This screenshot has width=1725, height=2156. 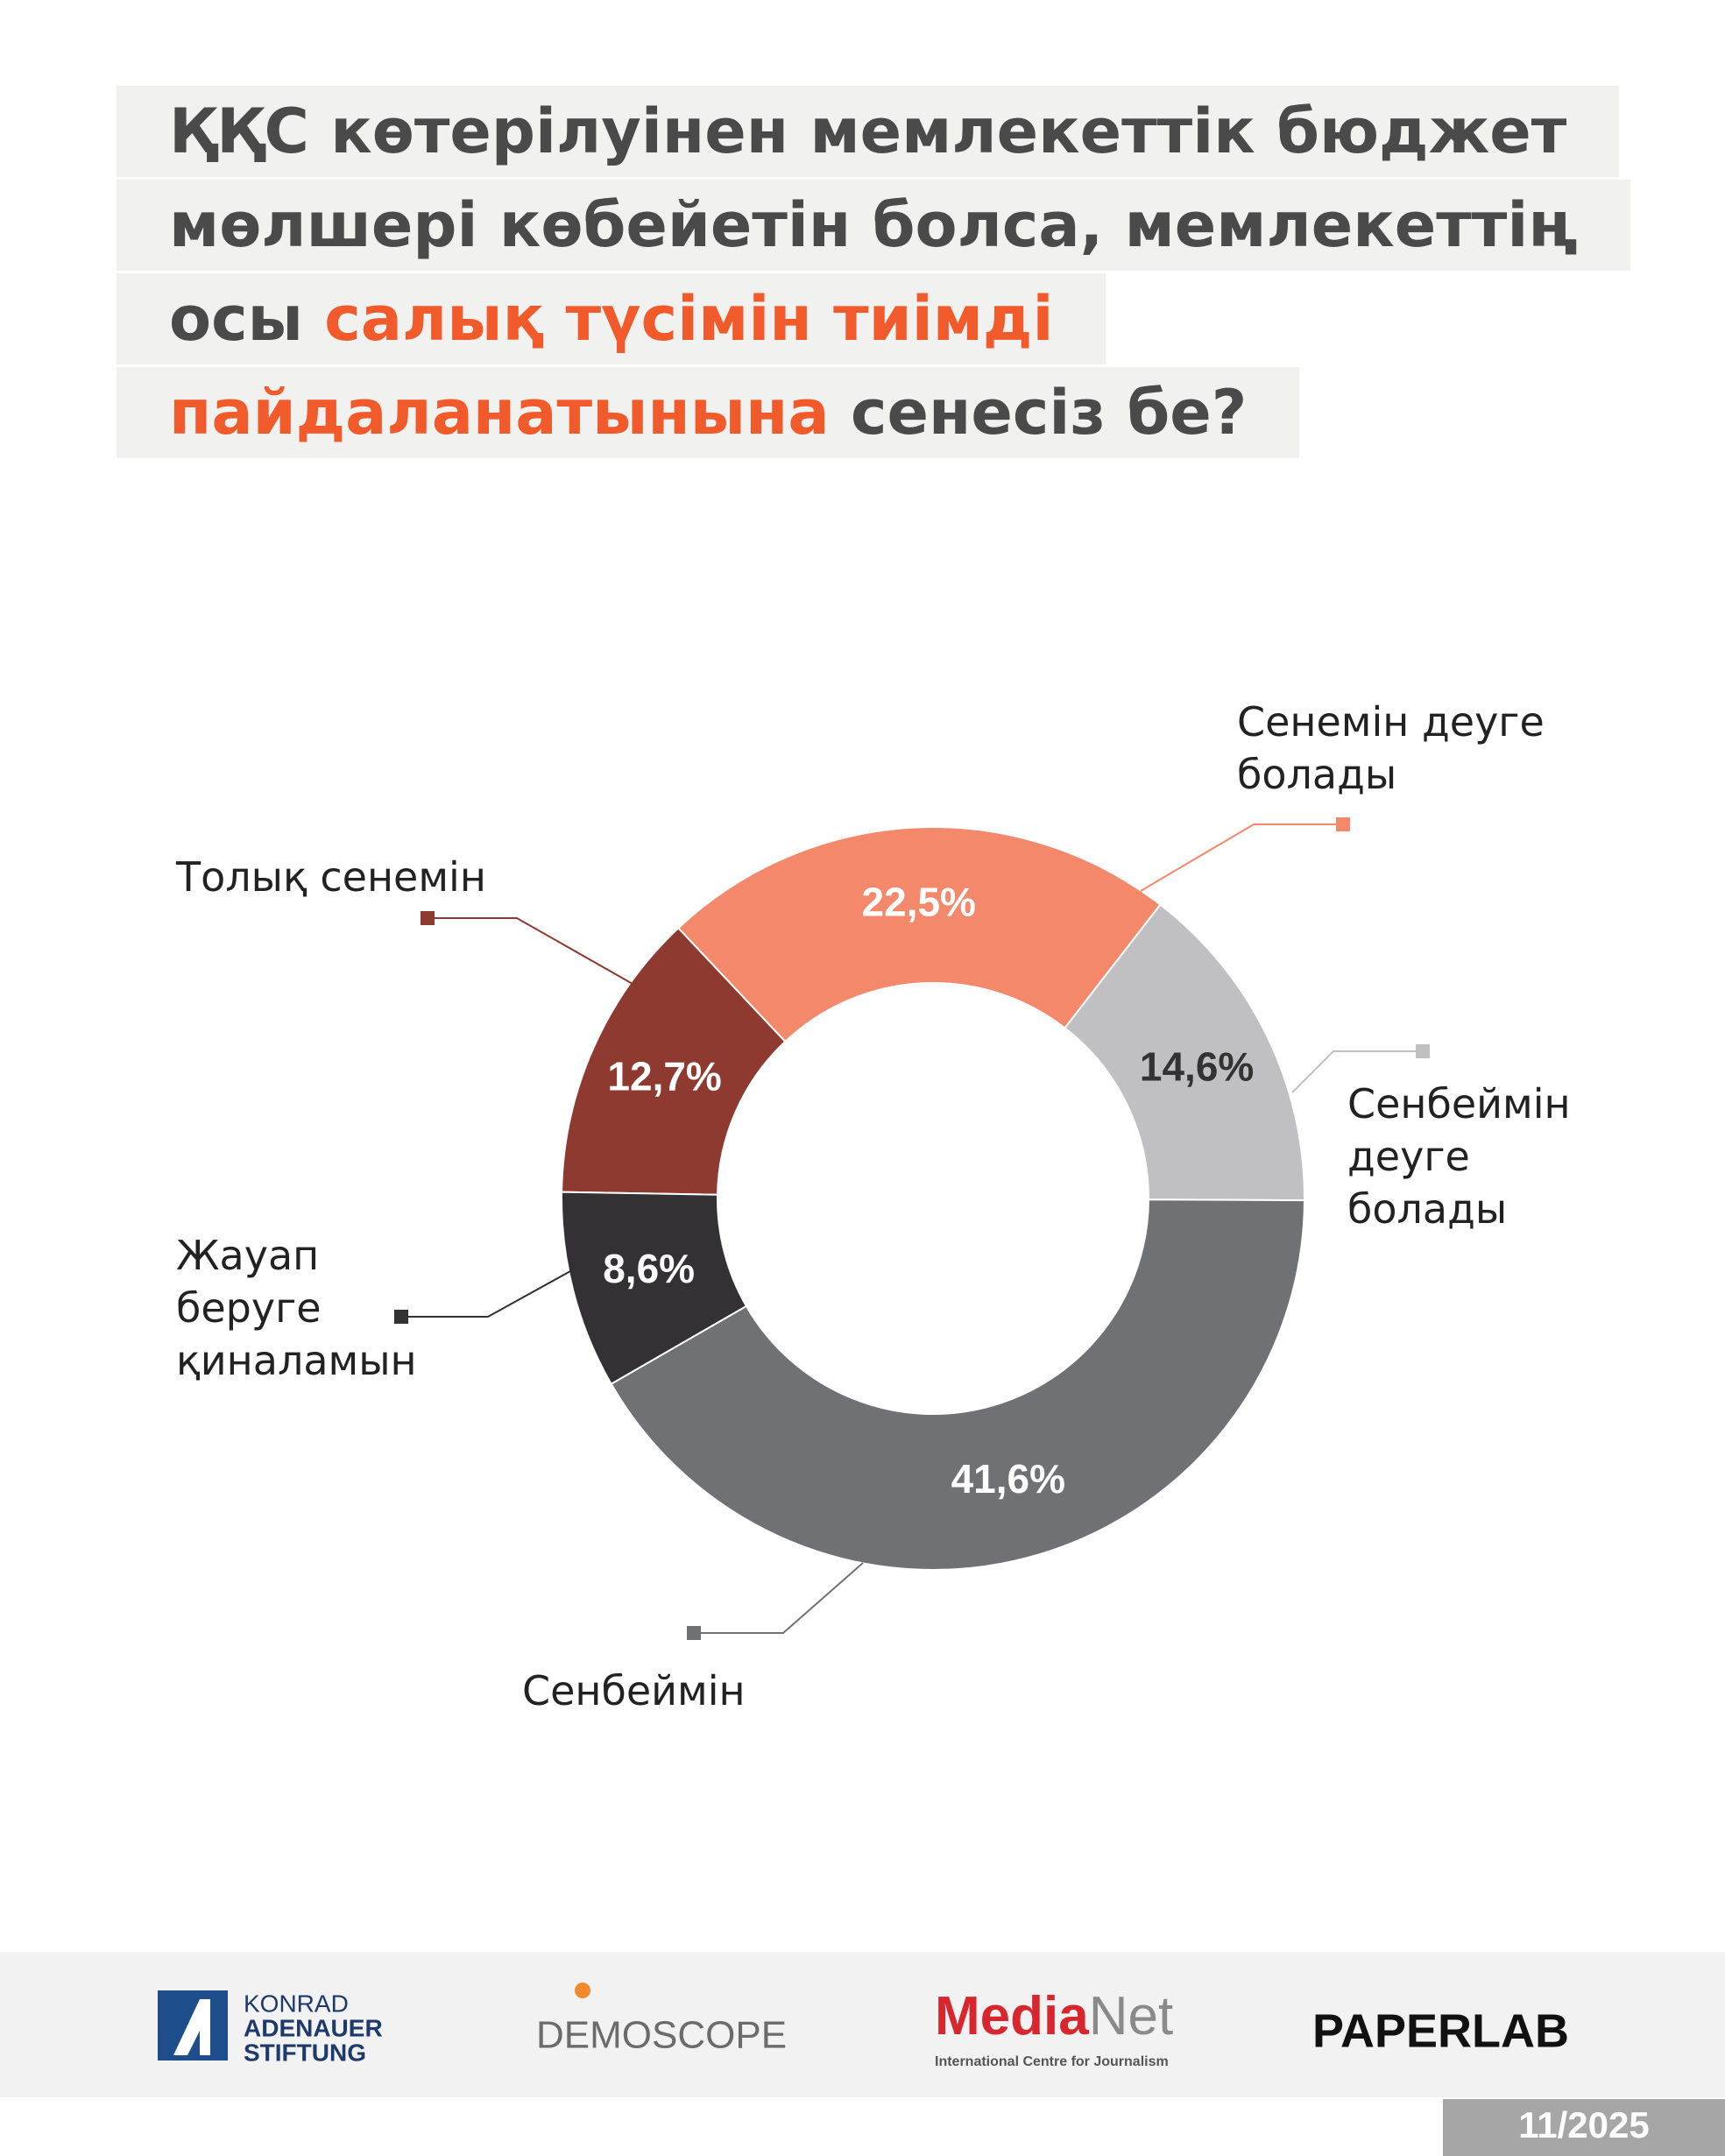 I want to click on category-label-line: Толық сенемін, so click(x=330, y=877).